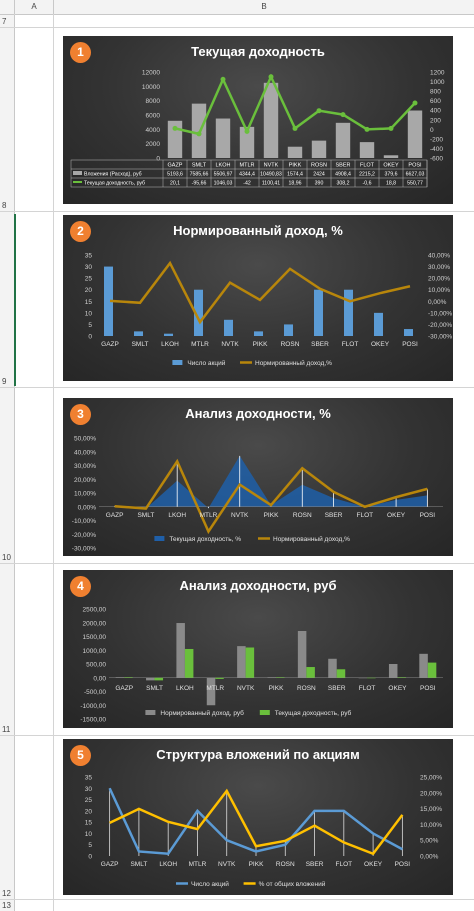 The image size is (474, 911). I want to click on data-table-value: -95,66, so click(199, 184).